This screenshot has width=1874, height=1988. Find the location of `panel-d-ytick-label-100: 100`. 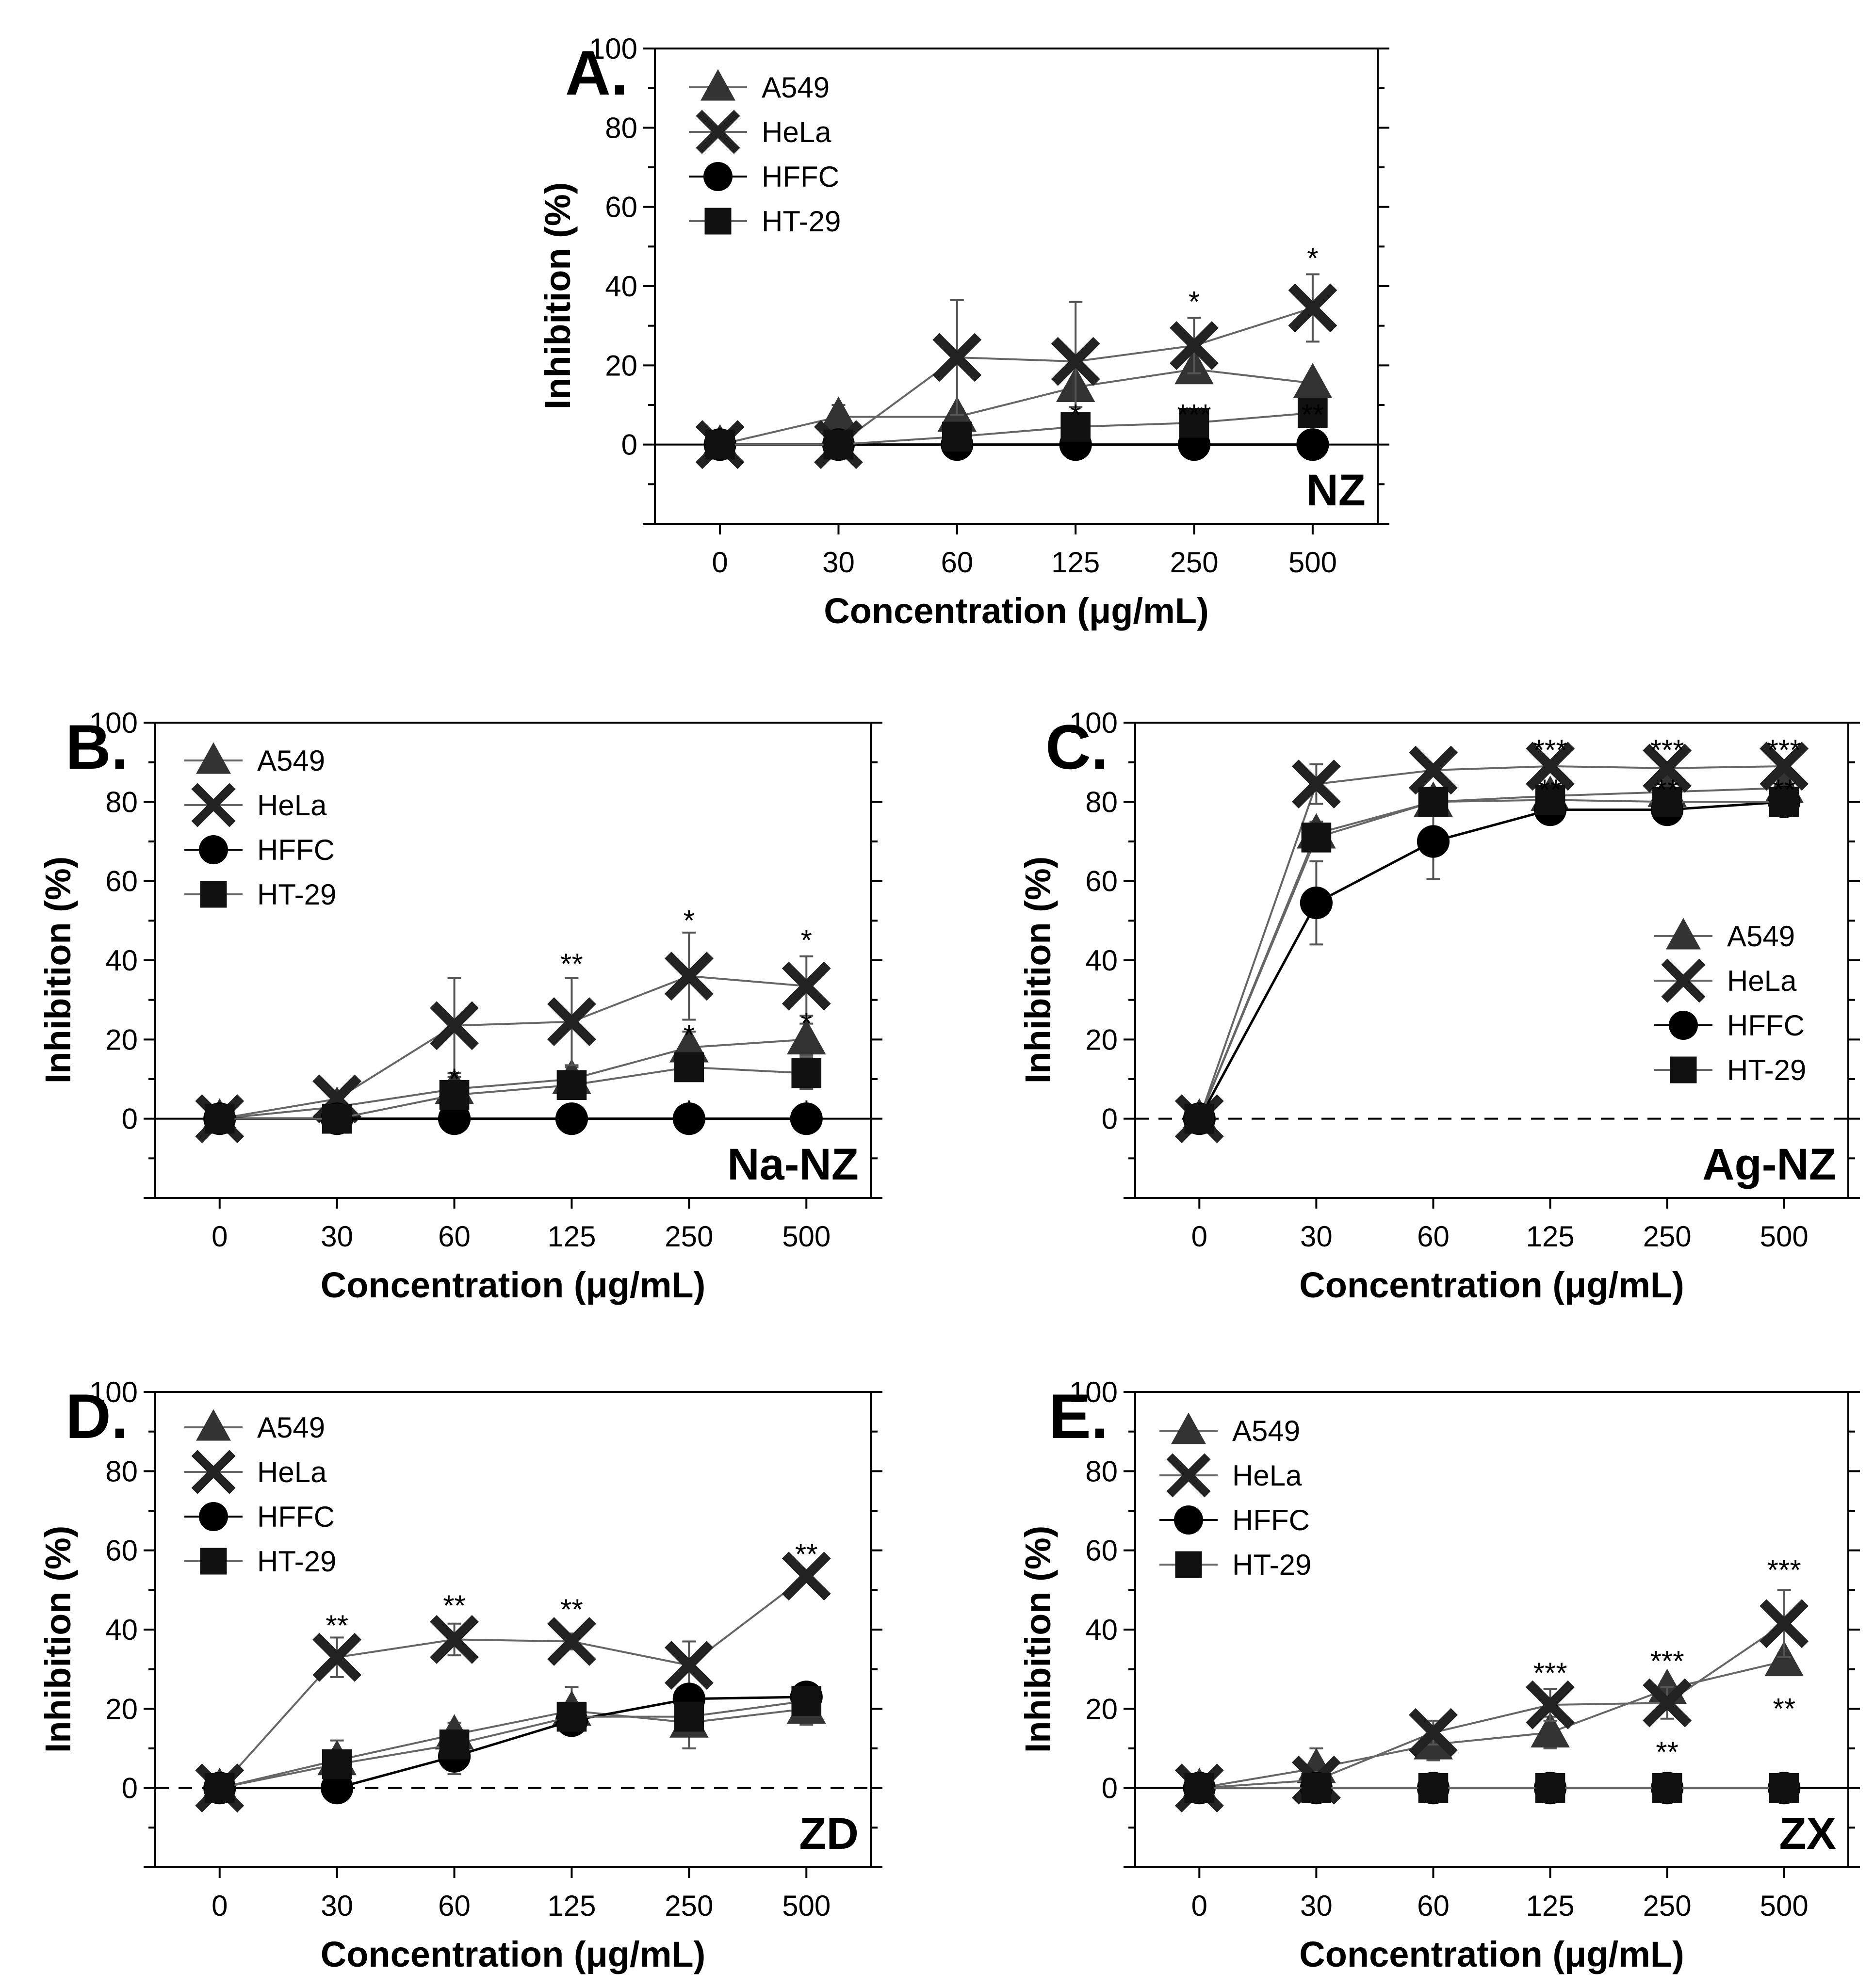

panel-d-ytick-label-100: 100 is located at coordinates (113, 1392).